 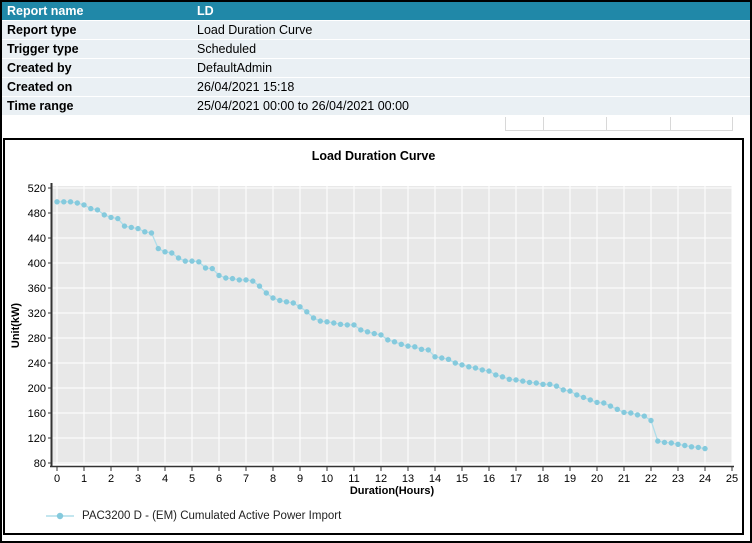 I want to click on svg-text: Unit(kW), so click(x=16, y=326).